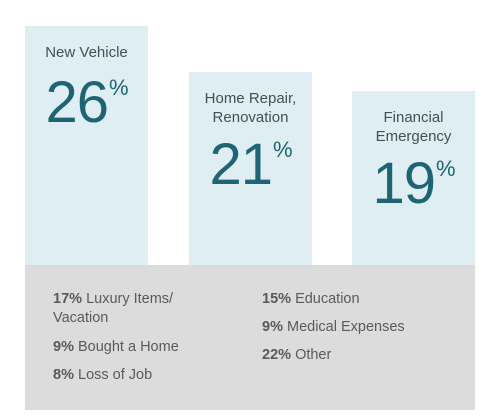 Image resolution: width=500 pixels, height=420 pixels. Describe the element at coordinates (86, 52) in the screenshot. I see `bar-label: New Vehicle` at that location.